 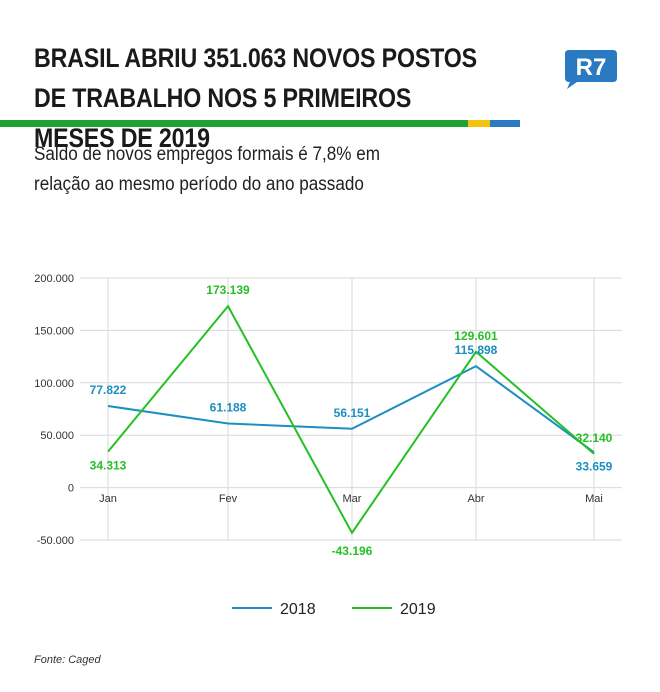 What do you see at coordinates (228, 407) in the screenshot?
I see `data-label-2018: 61.188` at bounding box center [228, 407].